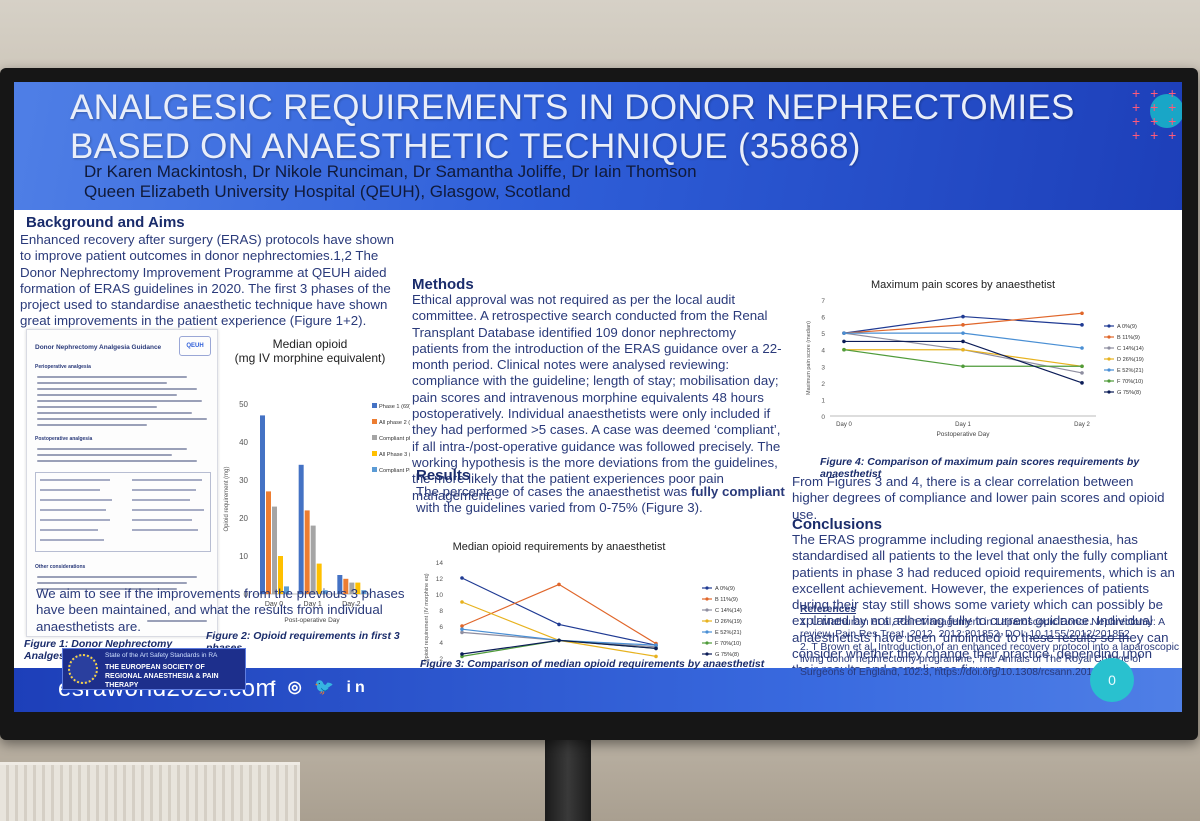 Image resolution: width=1200 pixels, height=821 pixels. I want to click on background-wall, so click(600, 35).